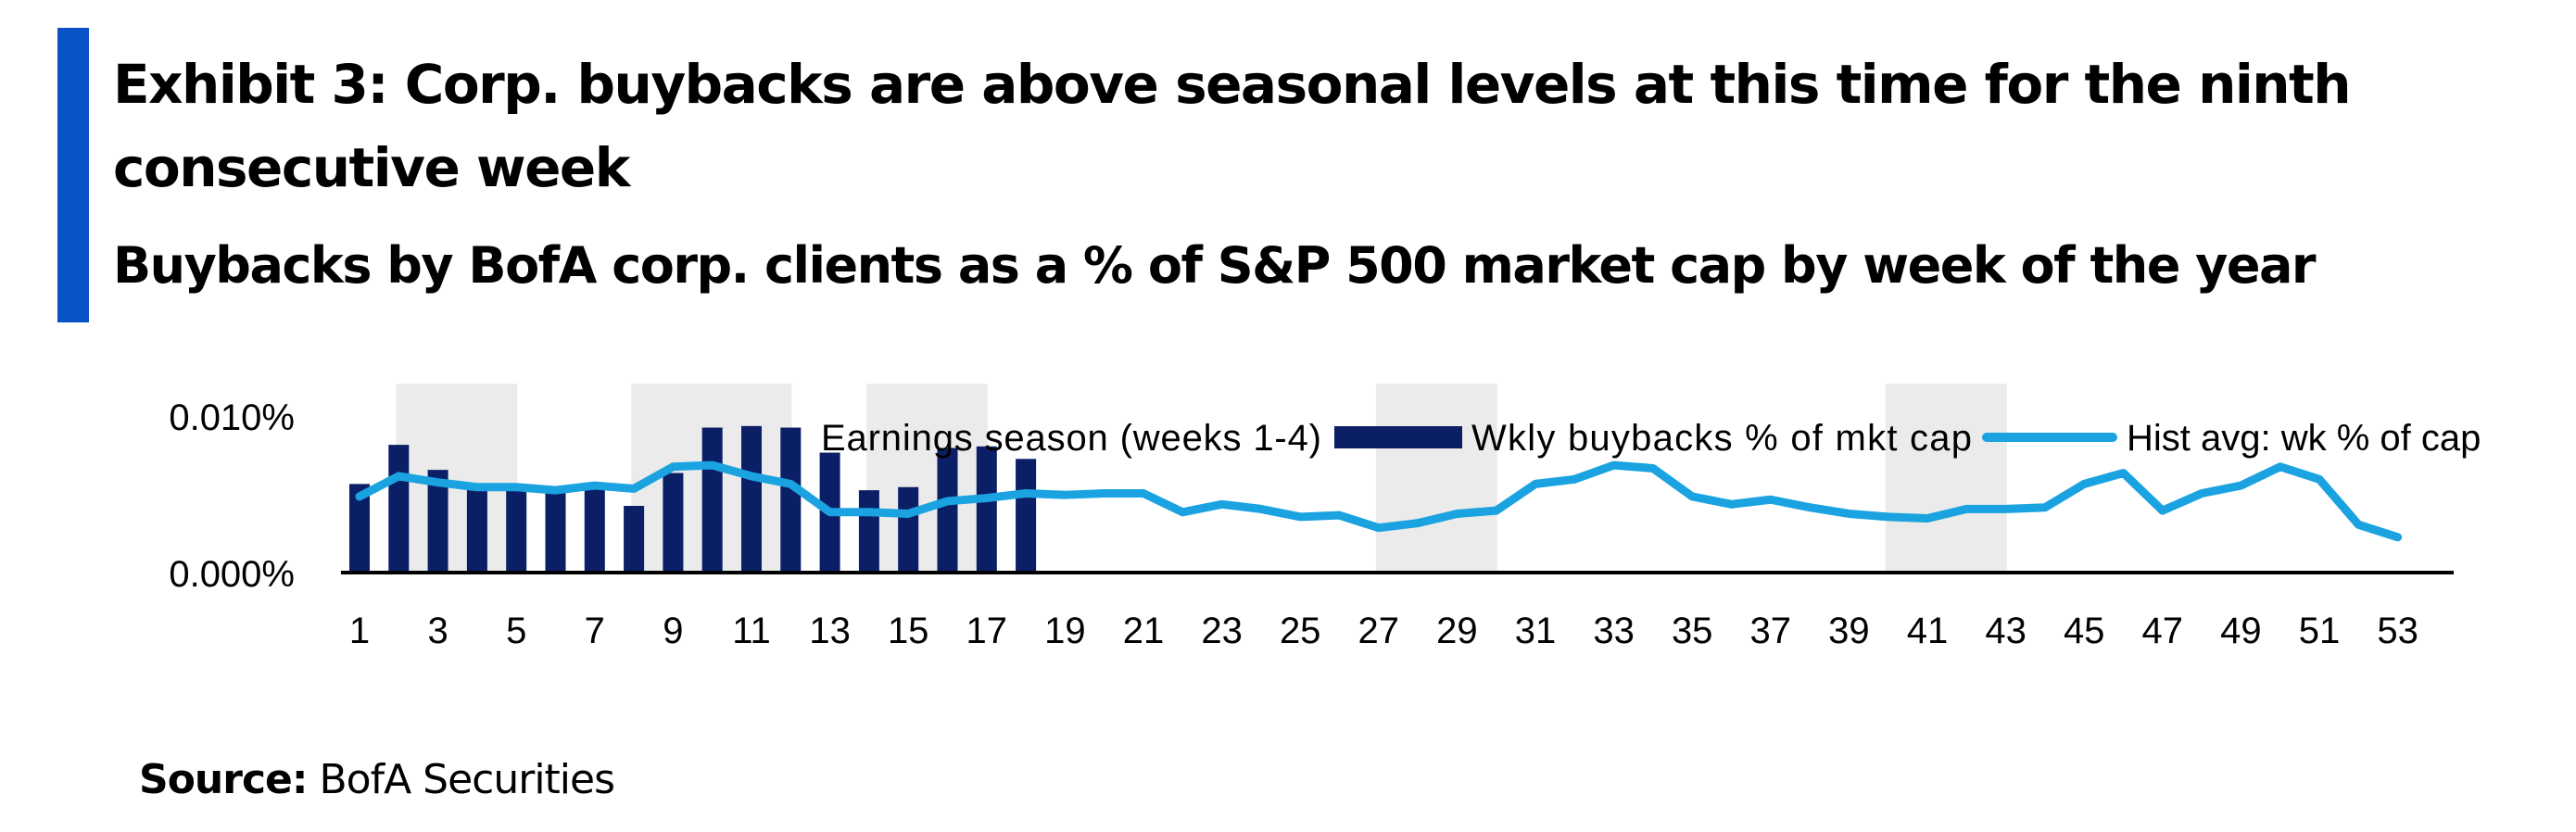  I want to click on source-label: Source:, so click(224, 779).